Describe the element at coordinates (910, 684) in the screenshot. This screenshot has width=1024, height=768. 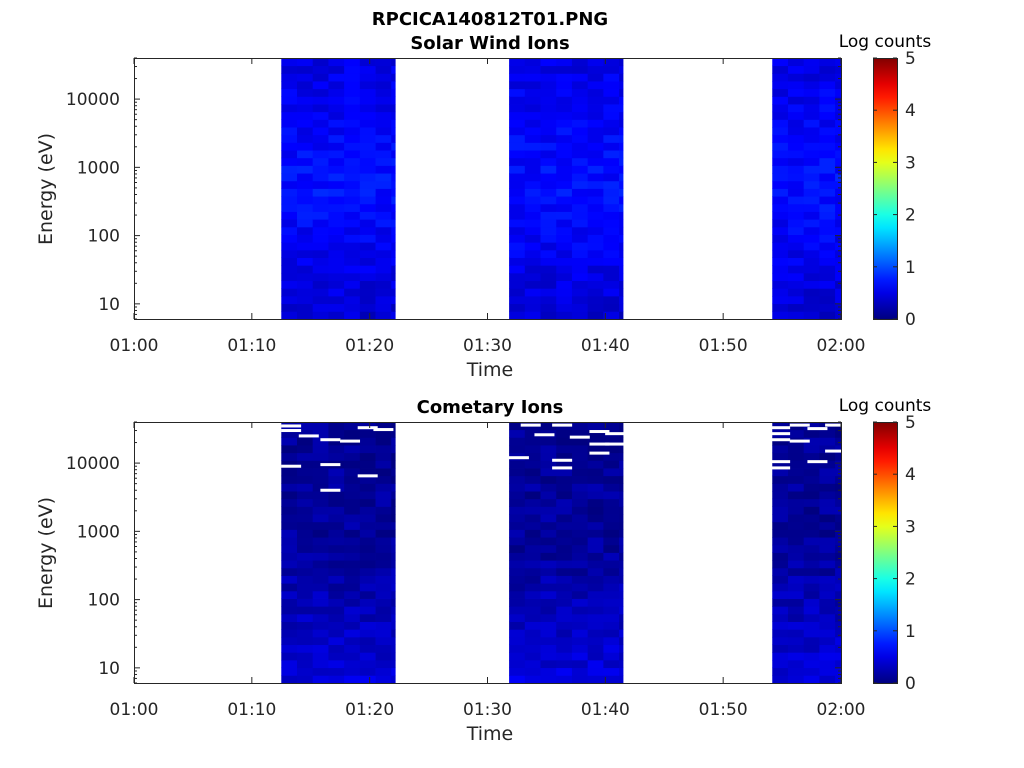
I see `colorbar-tick-label: 0` at that location.